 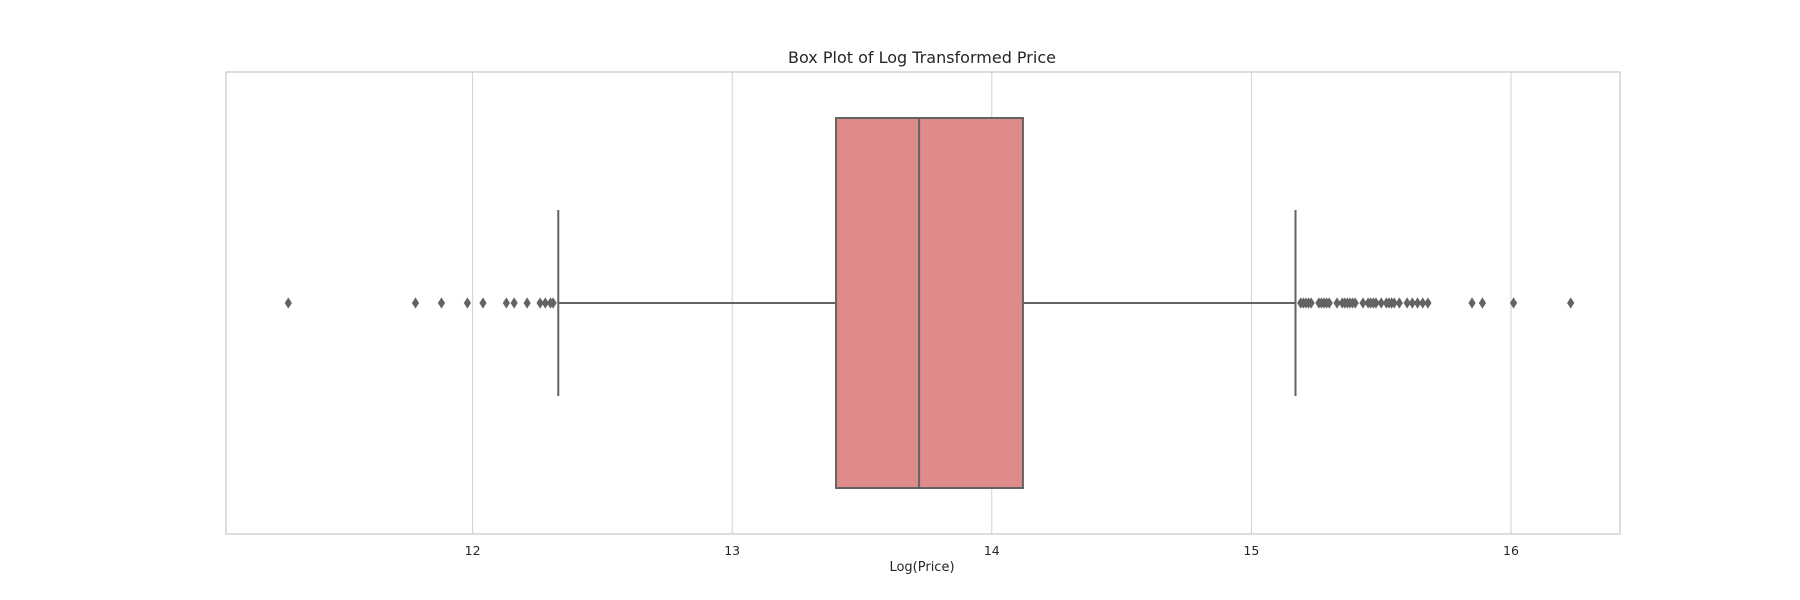 I want to click on outliers, so click(x=929, y=303).